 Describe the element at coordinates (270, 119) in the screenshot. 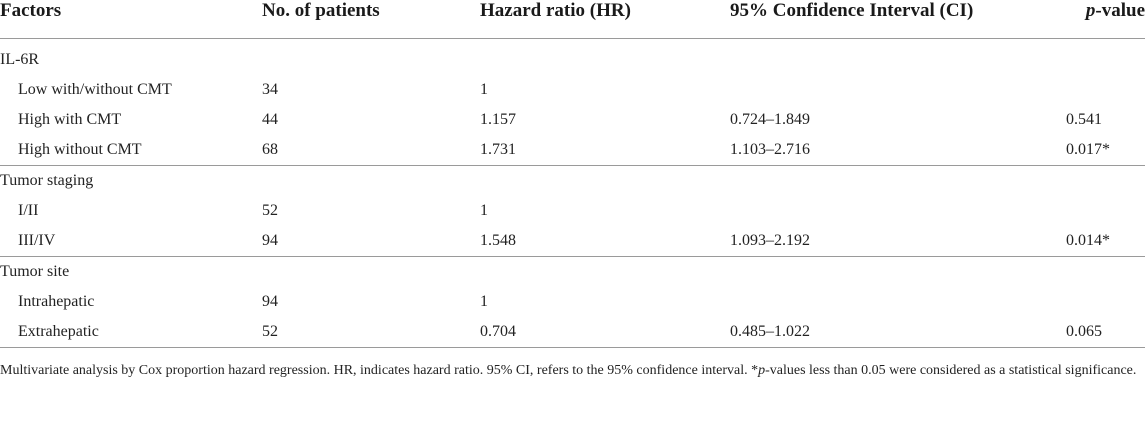

I see `patients-cell: 44` at that location.